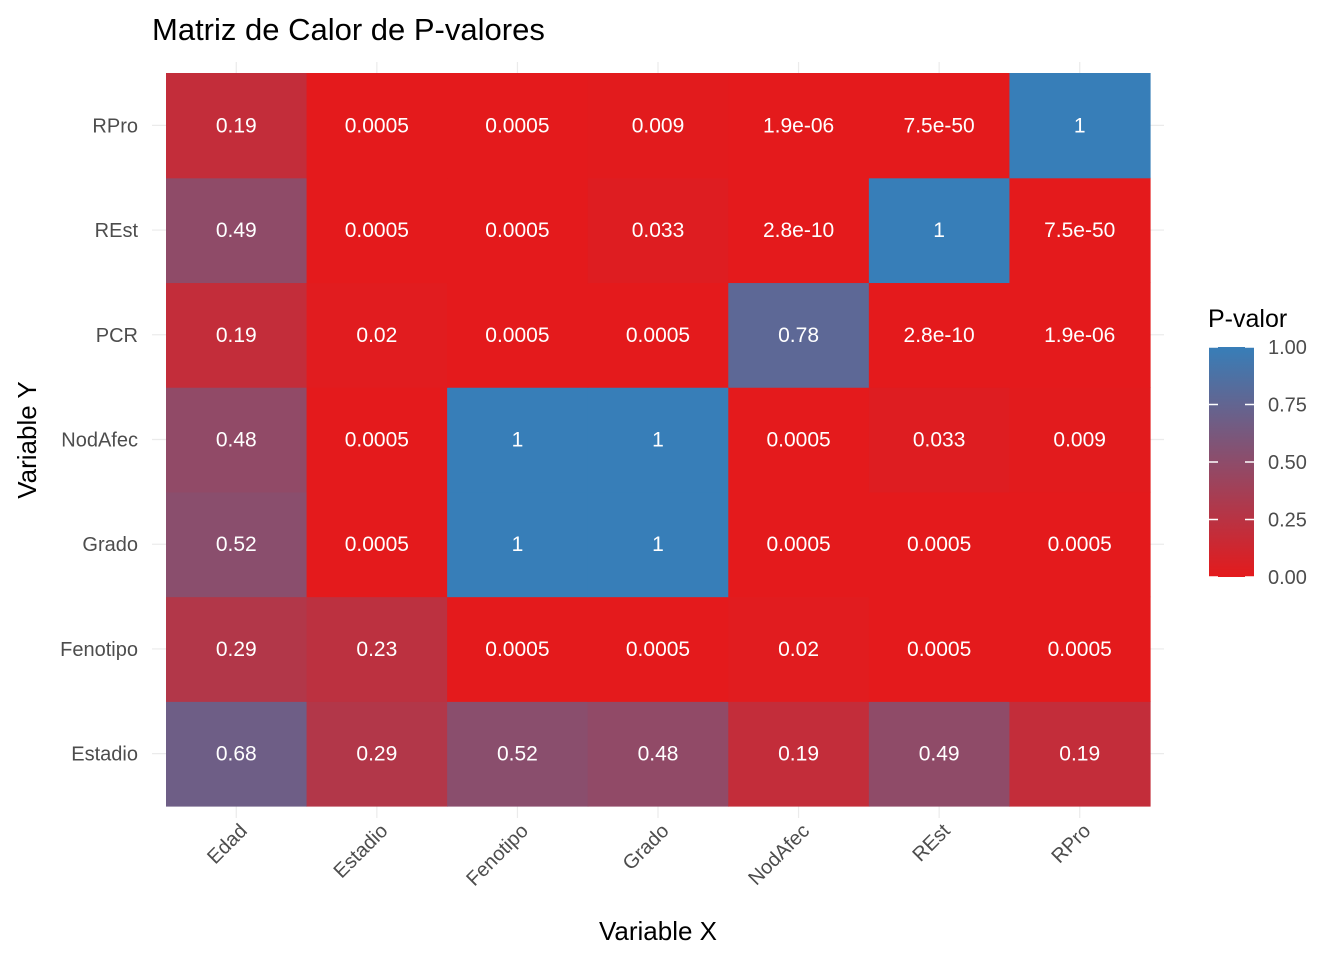  I want to click on y-axis-title: Variable Y, so click(27, 440).